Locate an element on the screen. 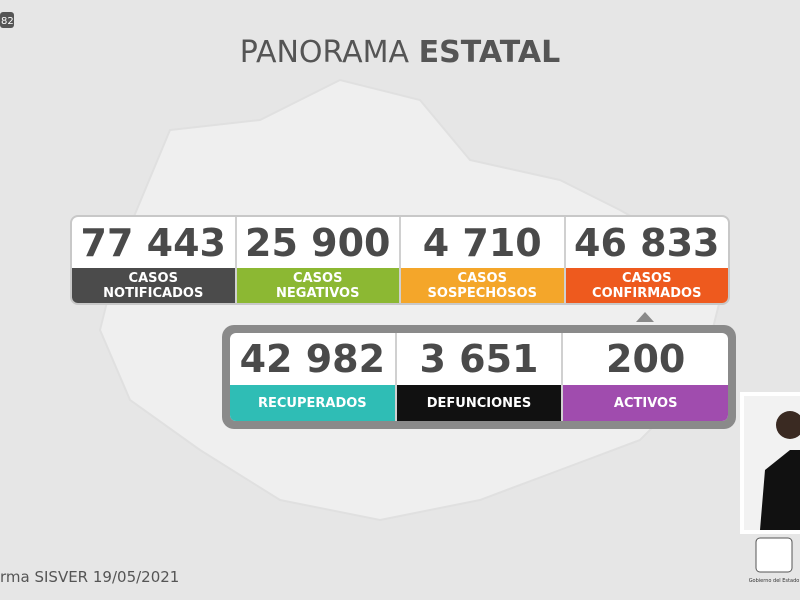 This screenshot has height=600, width=800. stat-label: CONFIRMADOS is located at coordinates (647, 293).